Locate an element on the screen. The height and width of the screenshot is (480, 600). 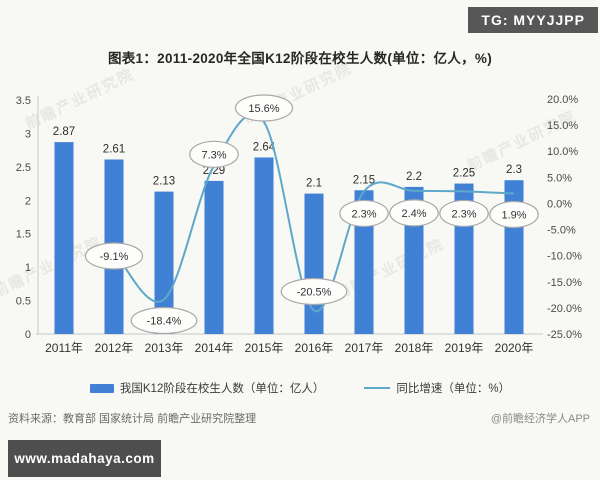
bar-value-label: 2.3 is located at coordinates (514, 170).